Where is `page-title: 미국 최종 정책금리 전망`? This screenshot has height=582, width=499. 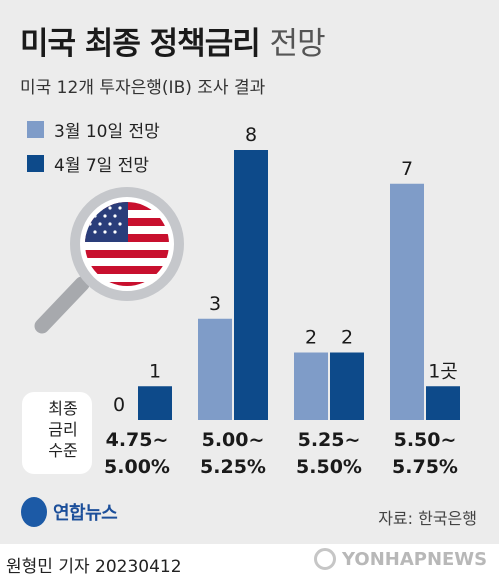 page-title: 미국 최종 정책금리 전망 is located at coordinates (173, 40).